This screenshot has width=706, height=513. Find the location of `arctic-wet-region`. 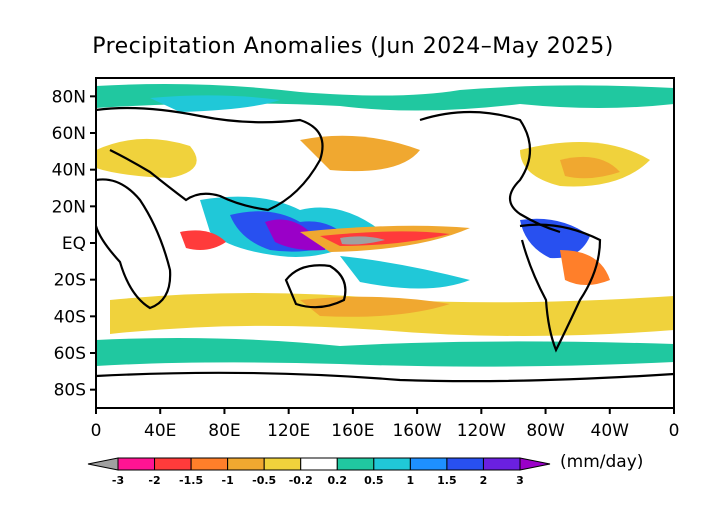

arctic-wet-region is located at coordinates (385, 97).